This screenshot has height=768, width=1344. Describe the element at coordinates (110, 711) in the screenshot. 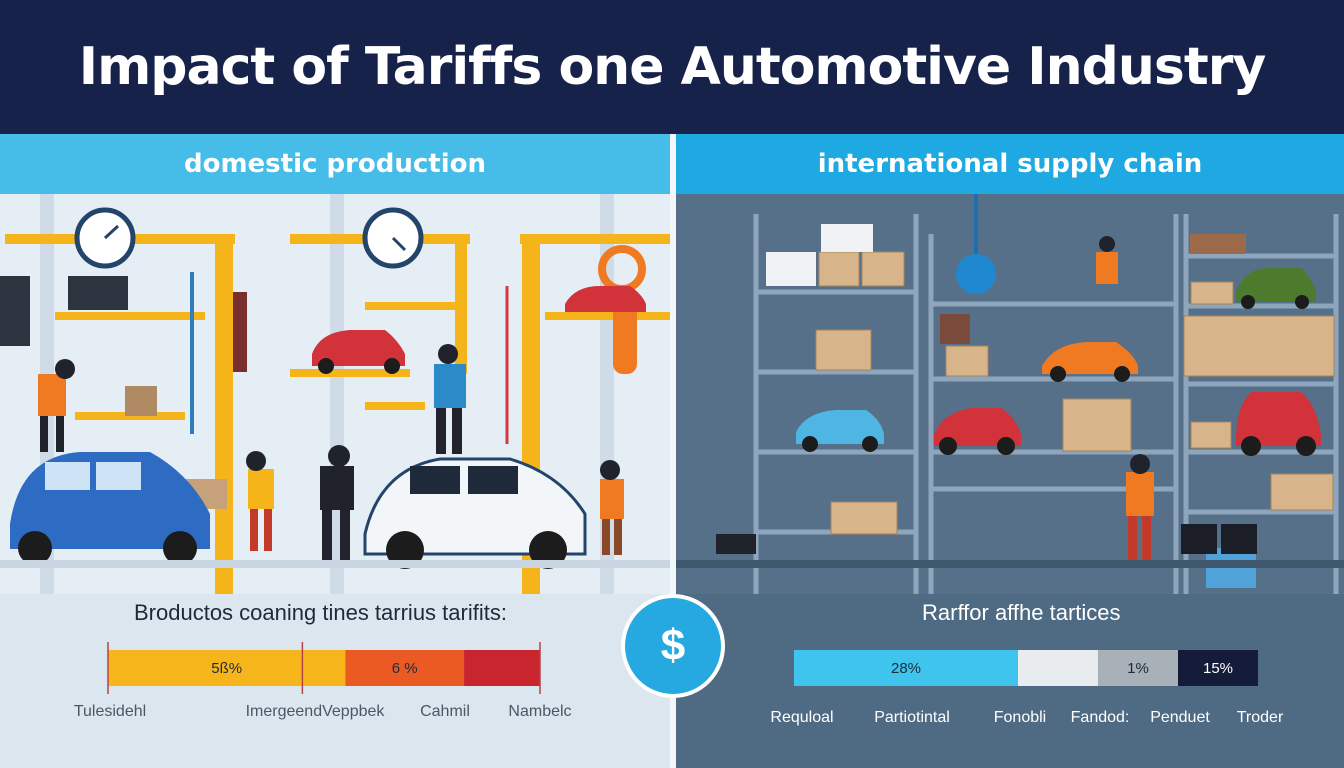

I see `axis-label-0: Tulesidehl` at that location.